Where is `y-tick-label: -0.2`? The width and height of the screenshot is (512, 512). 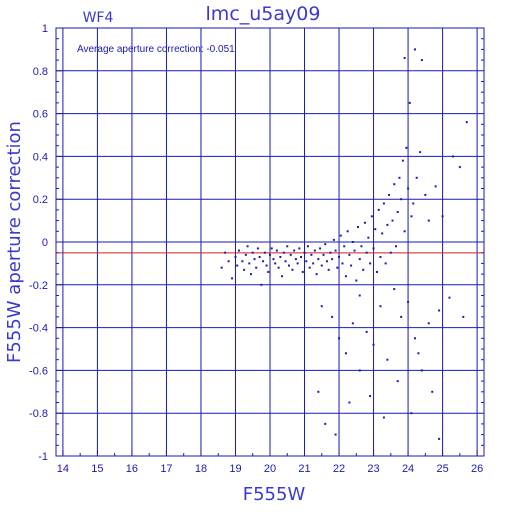 y-tick-label: -0.2 is located at coordinates (38, 286).